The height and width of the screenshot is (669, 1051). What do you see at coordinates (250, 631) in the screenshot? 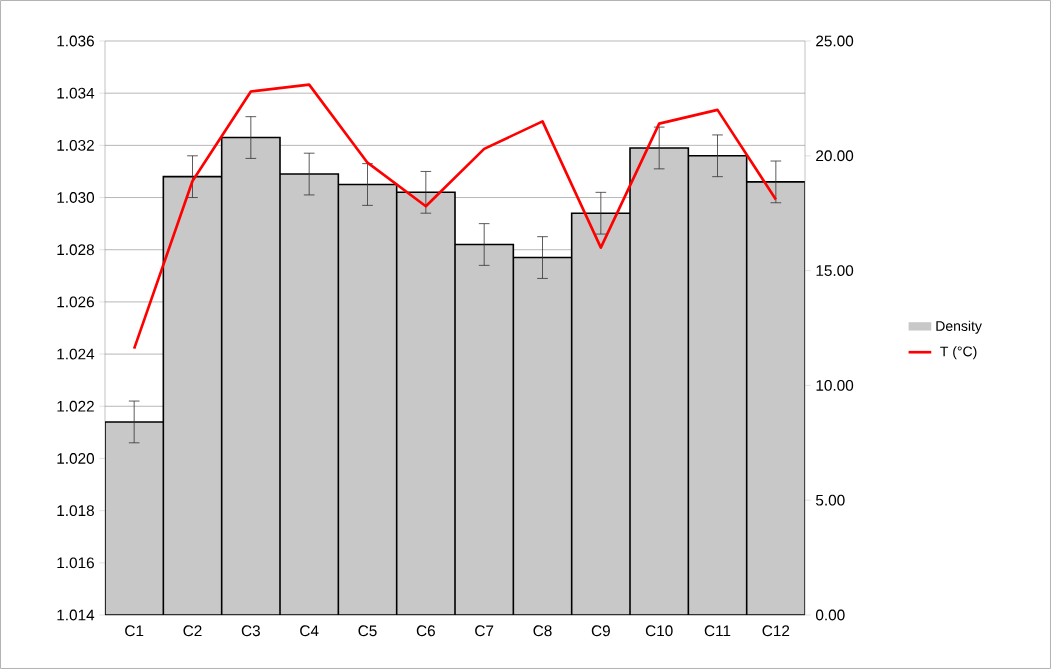
I see `x-tick-label: C3` at bounding box center [250, 631].